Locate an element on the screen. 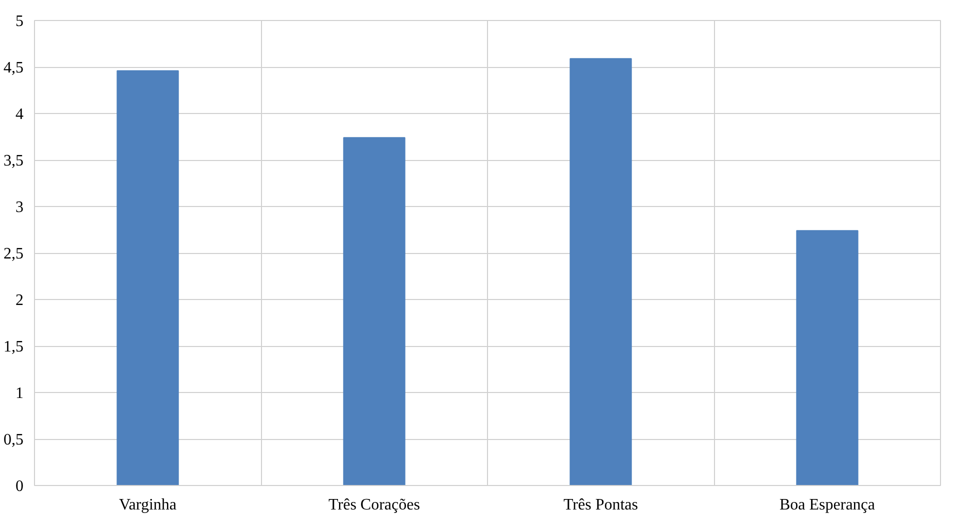 The height and width of the screenshot is (524, 968). y-tick-label: 0 is located at coordinates (20, 486).